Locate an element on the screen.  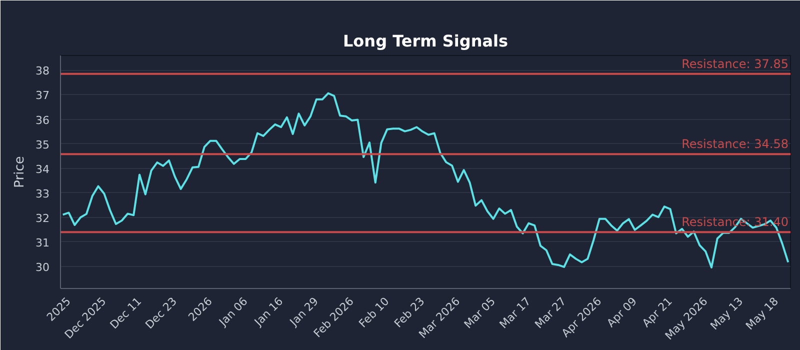
y-tick-label: 36 is located at coordinates (43, 120).